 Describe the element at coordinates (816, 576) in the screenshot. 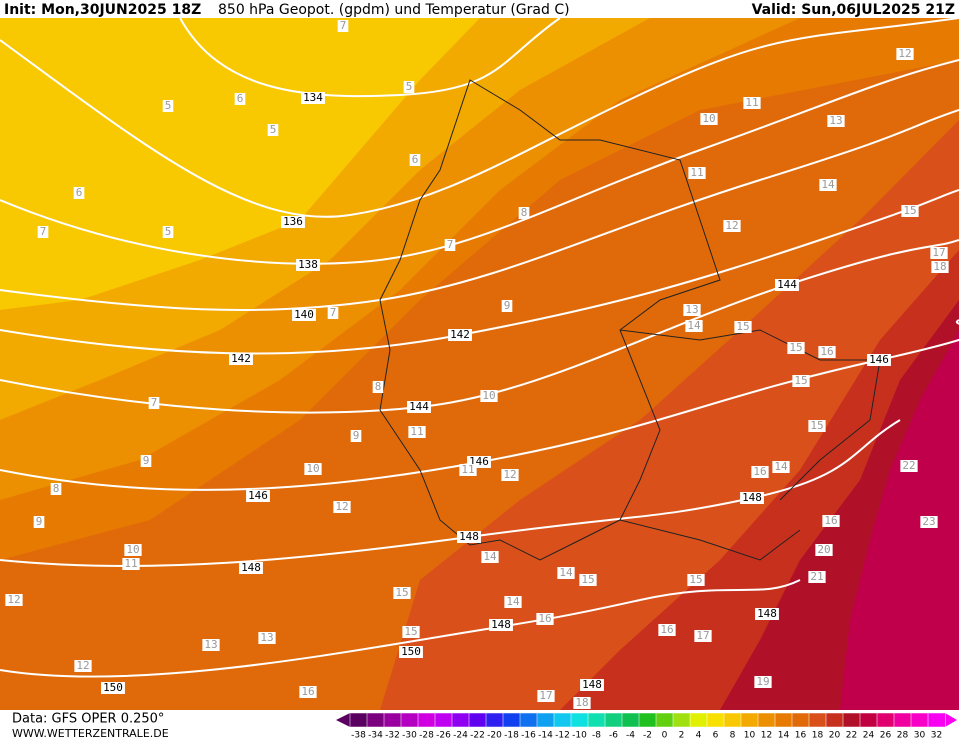

I see `temperature-label-text: 21` at that location.